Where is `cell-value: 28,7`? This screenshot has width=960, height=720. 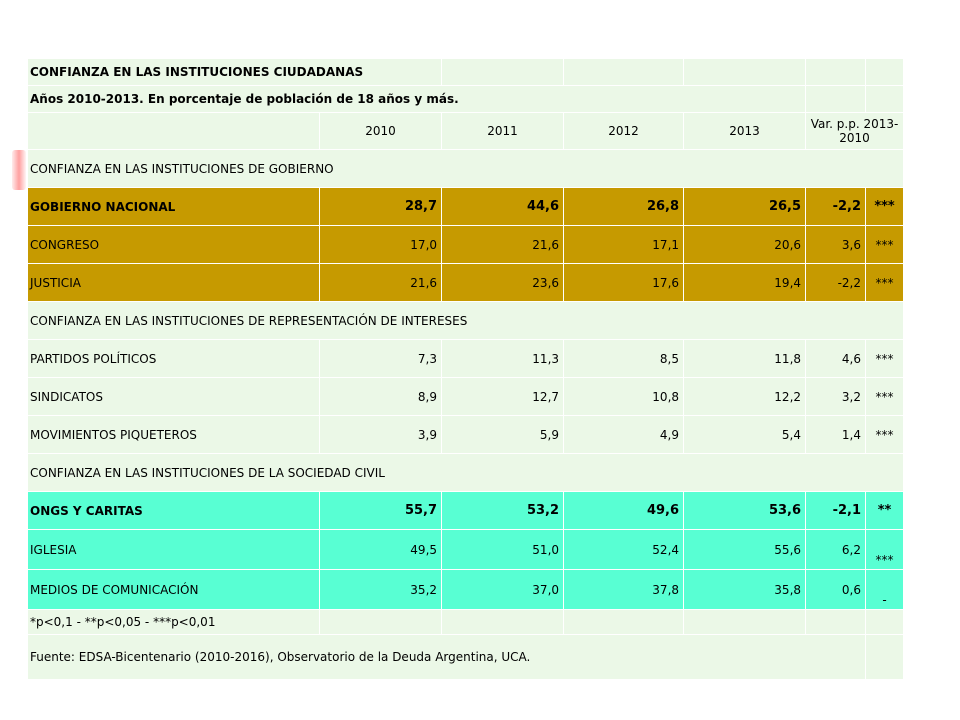 cell-value: 28,7 is located at coordinates (380, 206).